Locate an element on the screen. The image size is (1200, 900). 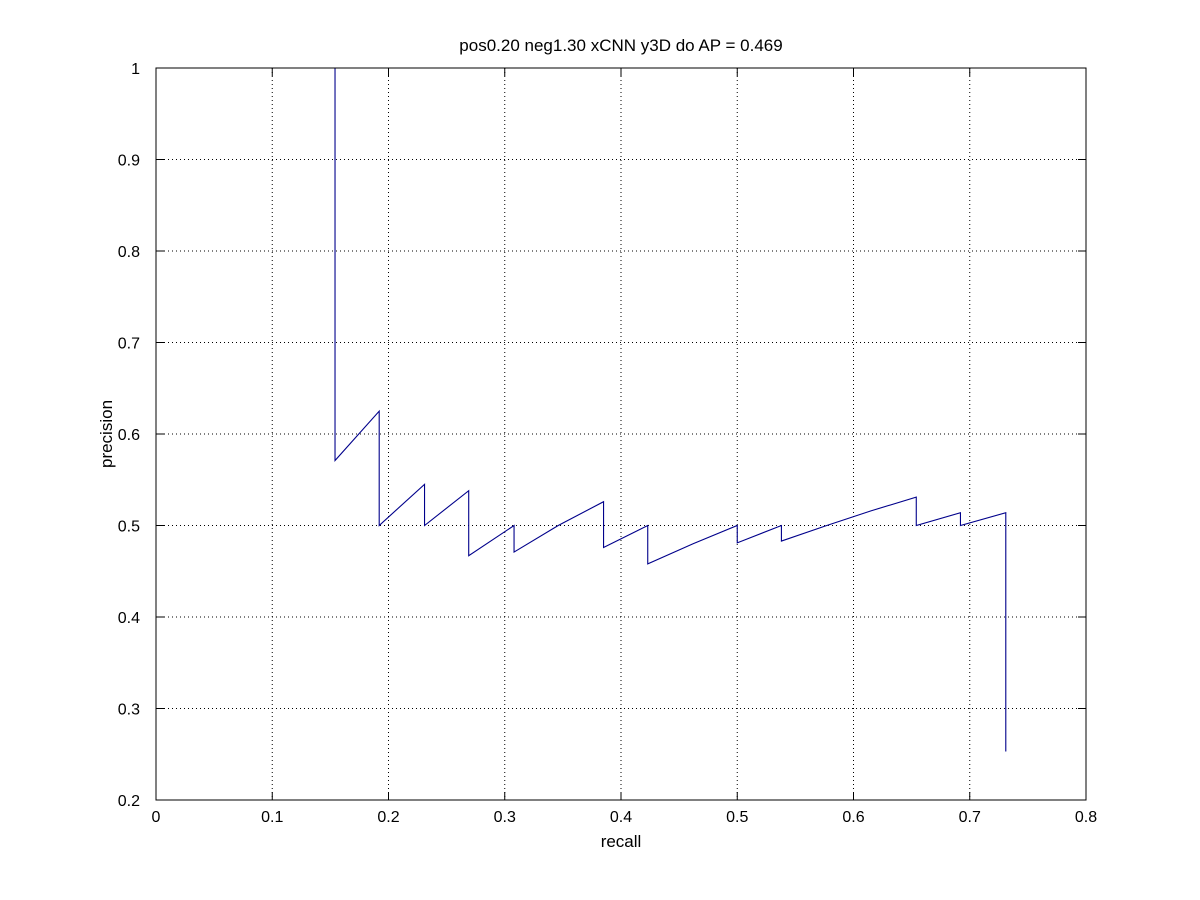
x-tick-label: 0.1 is located at coordinates (272, 817).